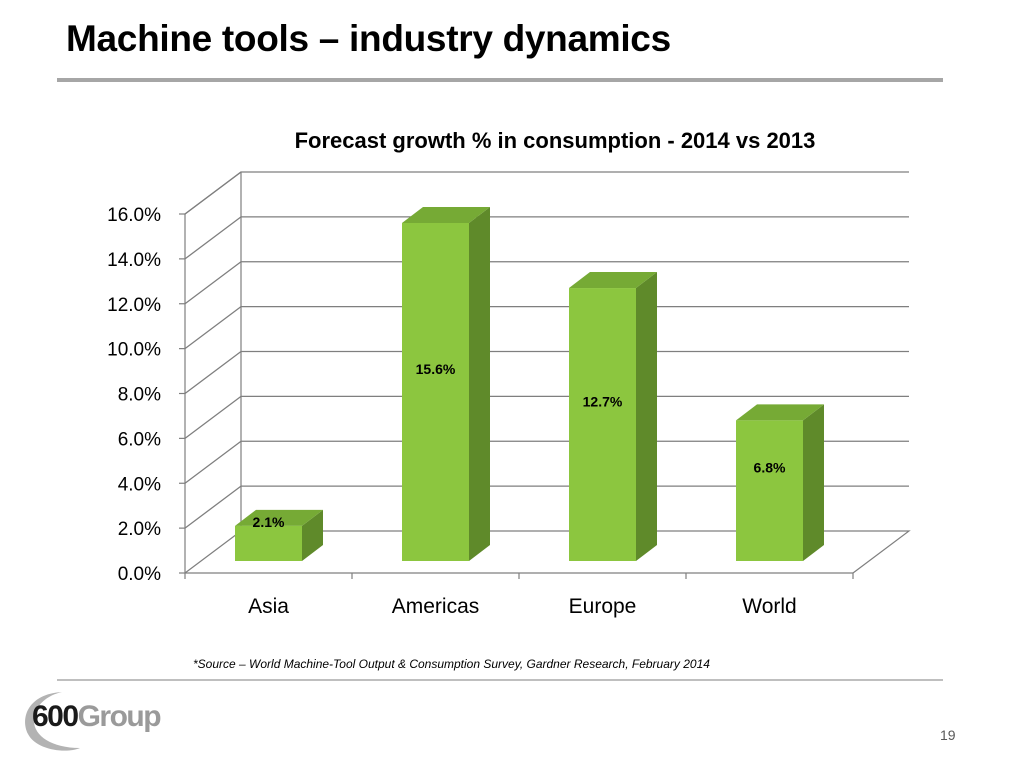  Describe the element at coordinates (139, 439) in the screenshot. I see `y-tick-label: 6.0%` at that location.